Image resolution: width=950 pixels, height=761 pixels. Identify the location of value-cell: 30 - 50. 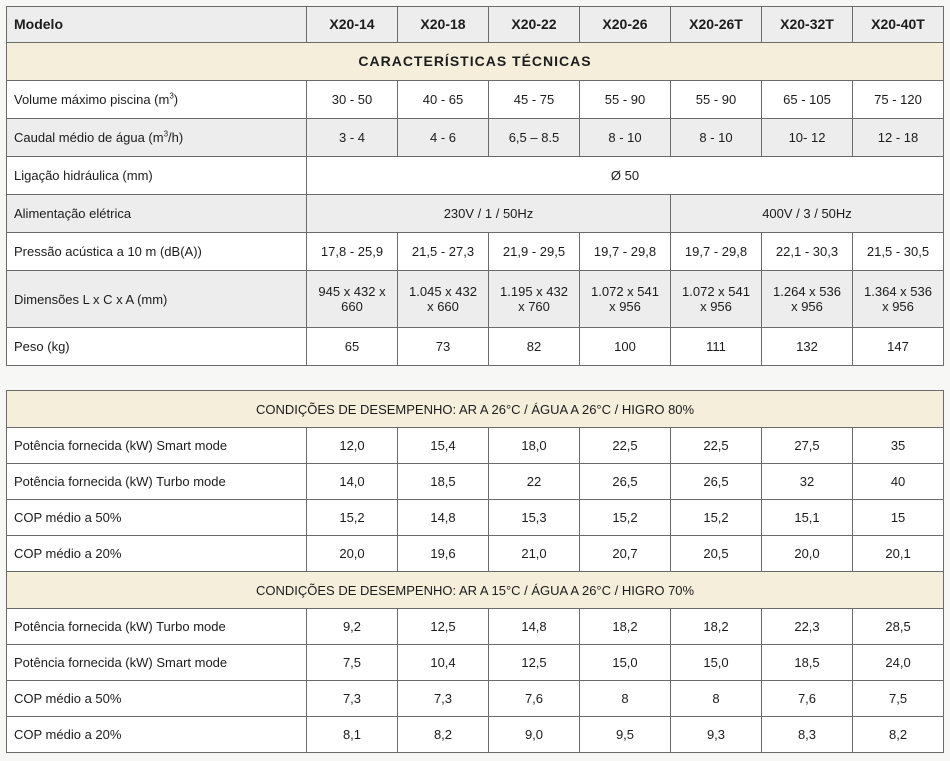
(352, 99).